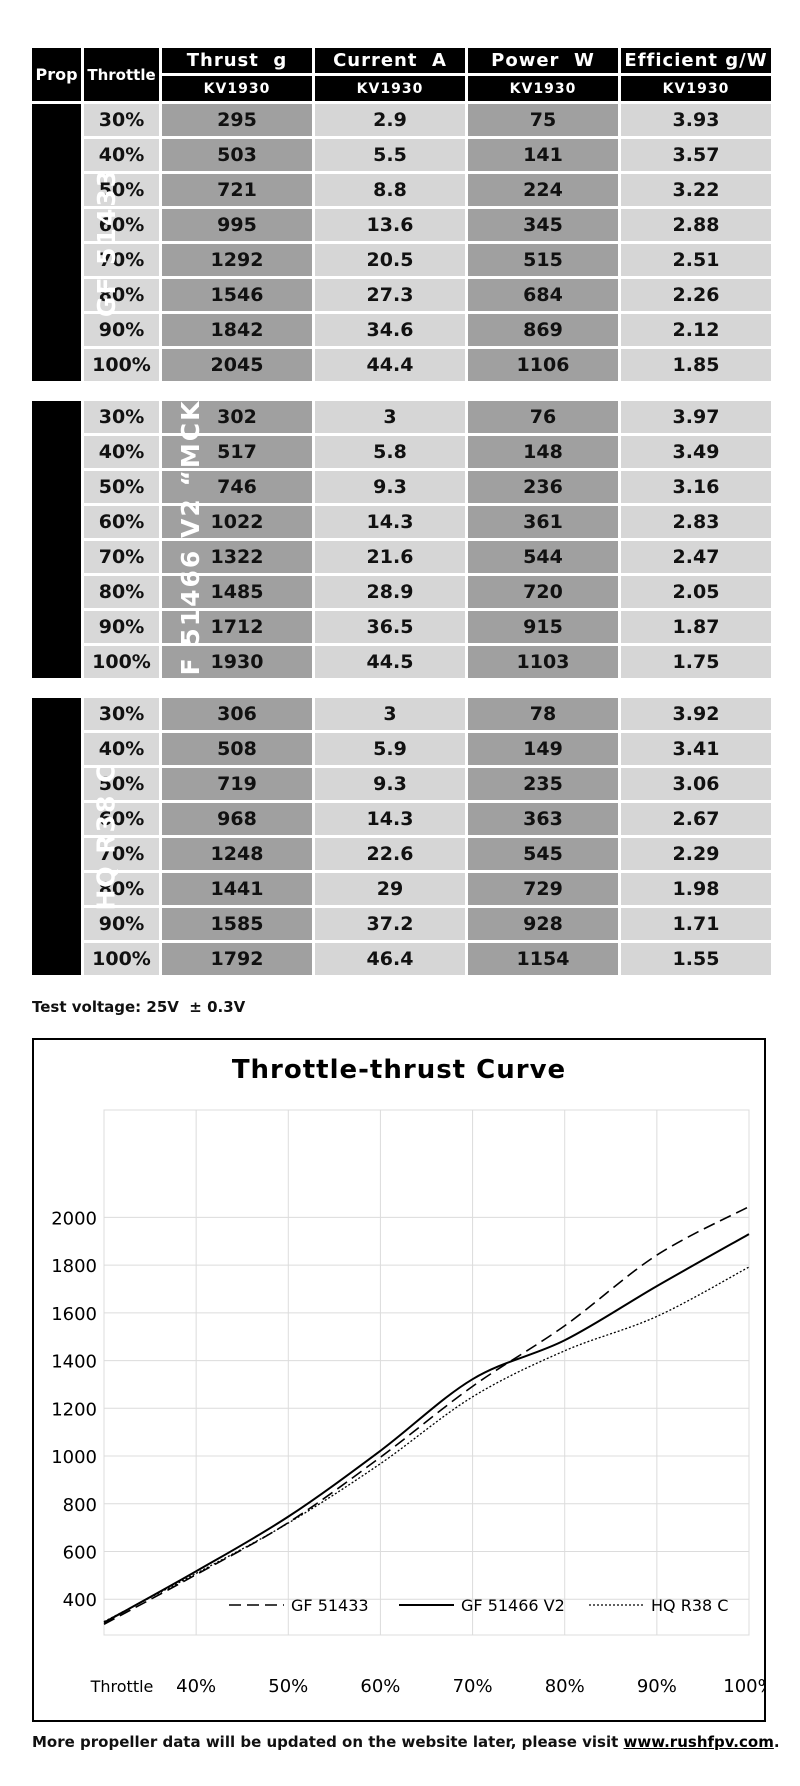 This screenshot has width=800, height=1786. Describe the element at coordinates (696, 417) in the screenshot. I see `efficiency-cell: 3.97` at that location.